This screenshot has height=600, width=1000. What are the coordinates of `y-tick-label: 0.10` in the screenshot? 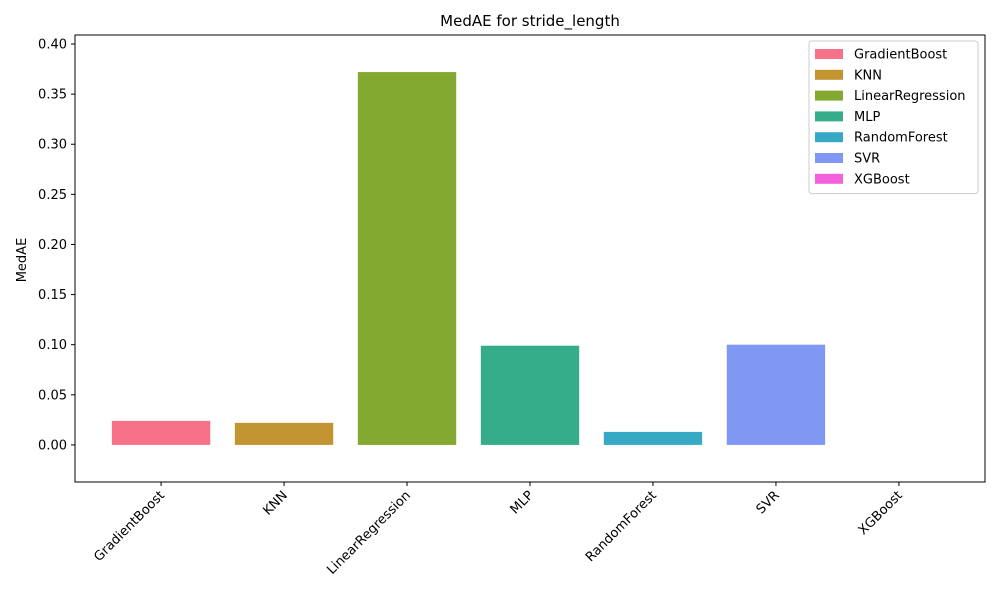 It's located at (52, 345).